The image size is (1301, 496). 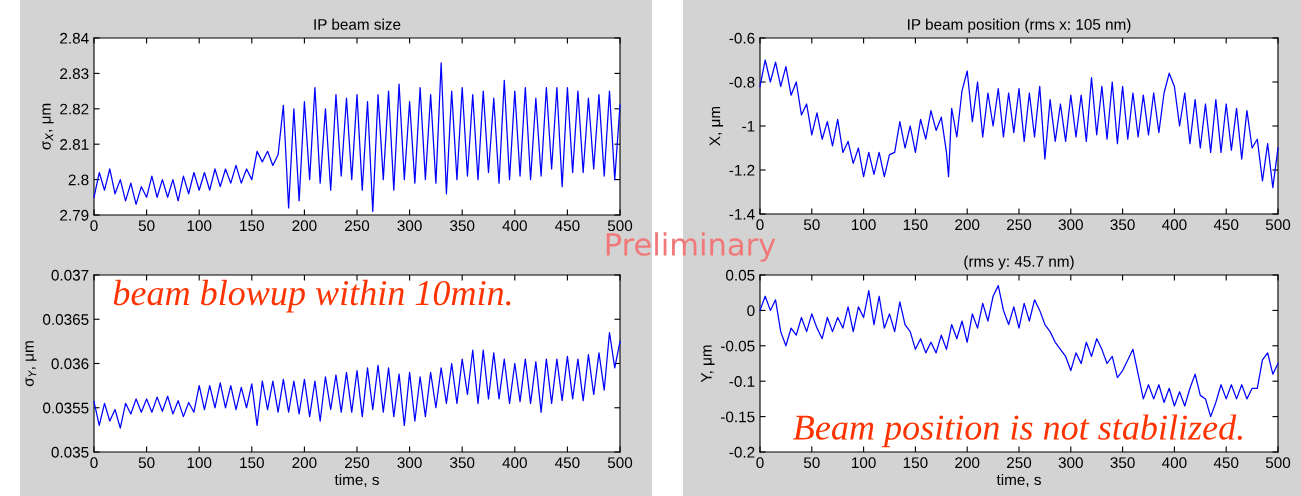 I want to click on y-tick-label: 2.81, so click(x=74, y=144).